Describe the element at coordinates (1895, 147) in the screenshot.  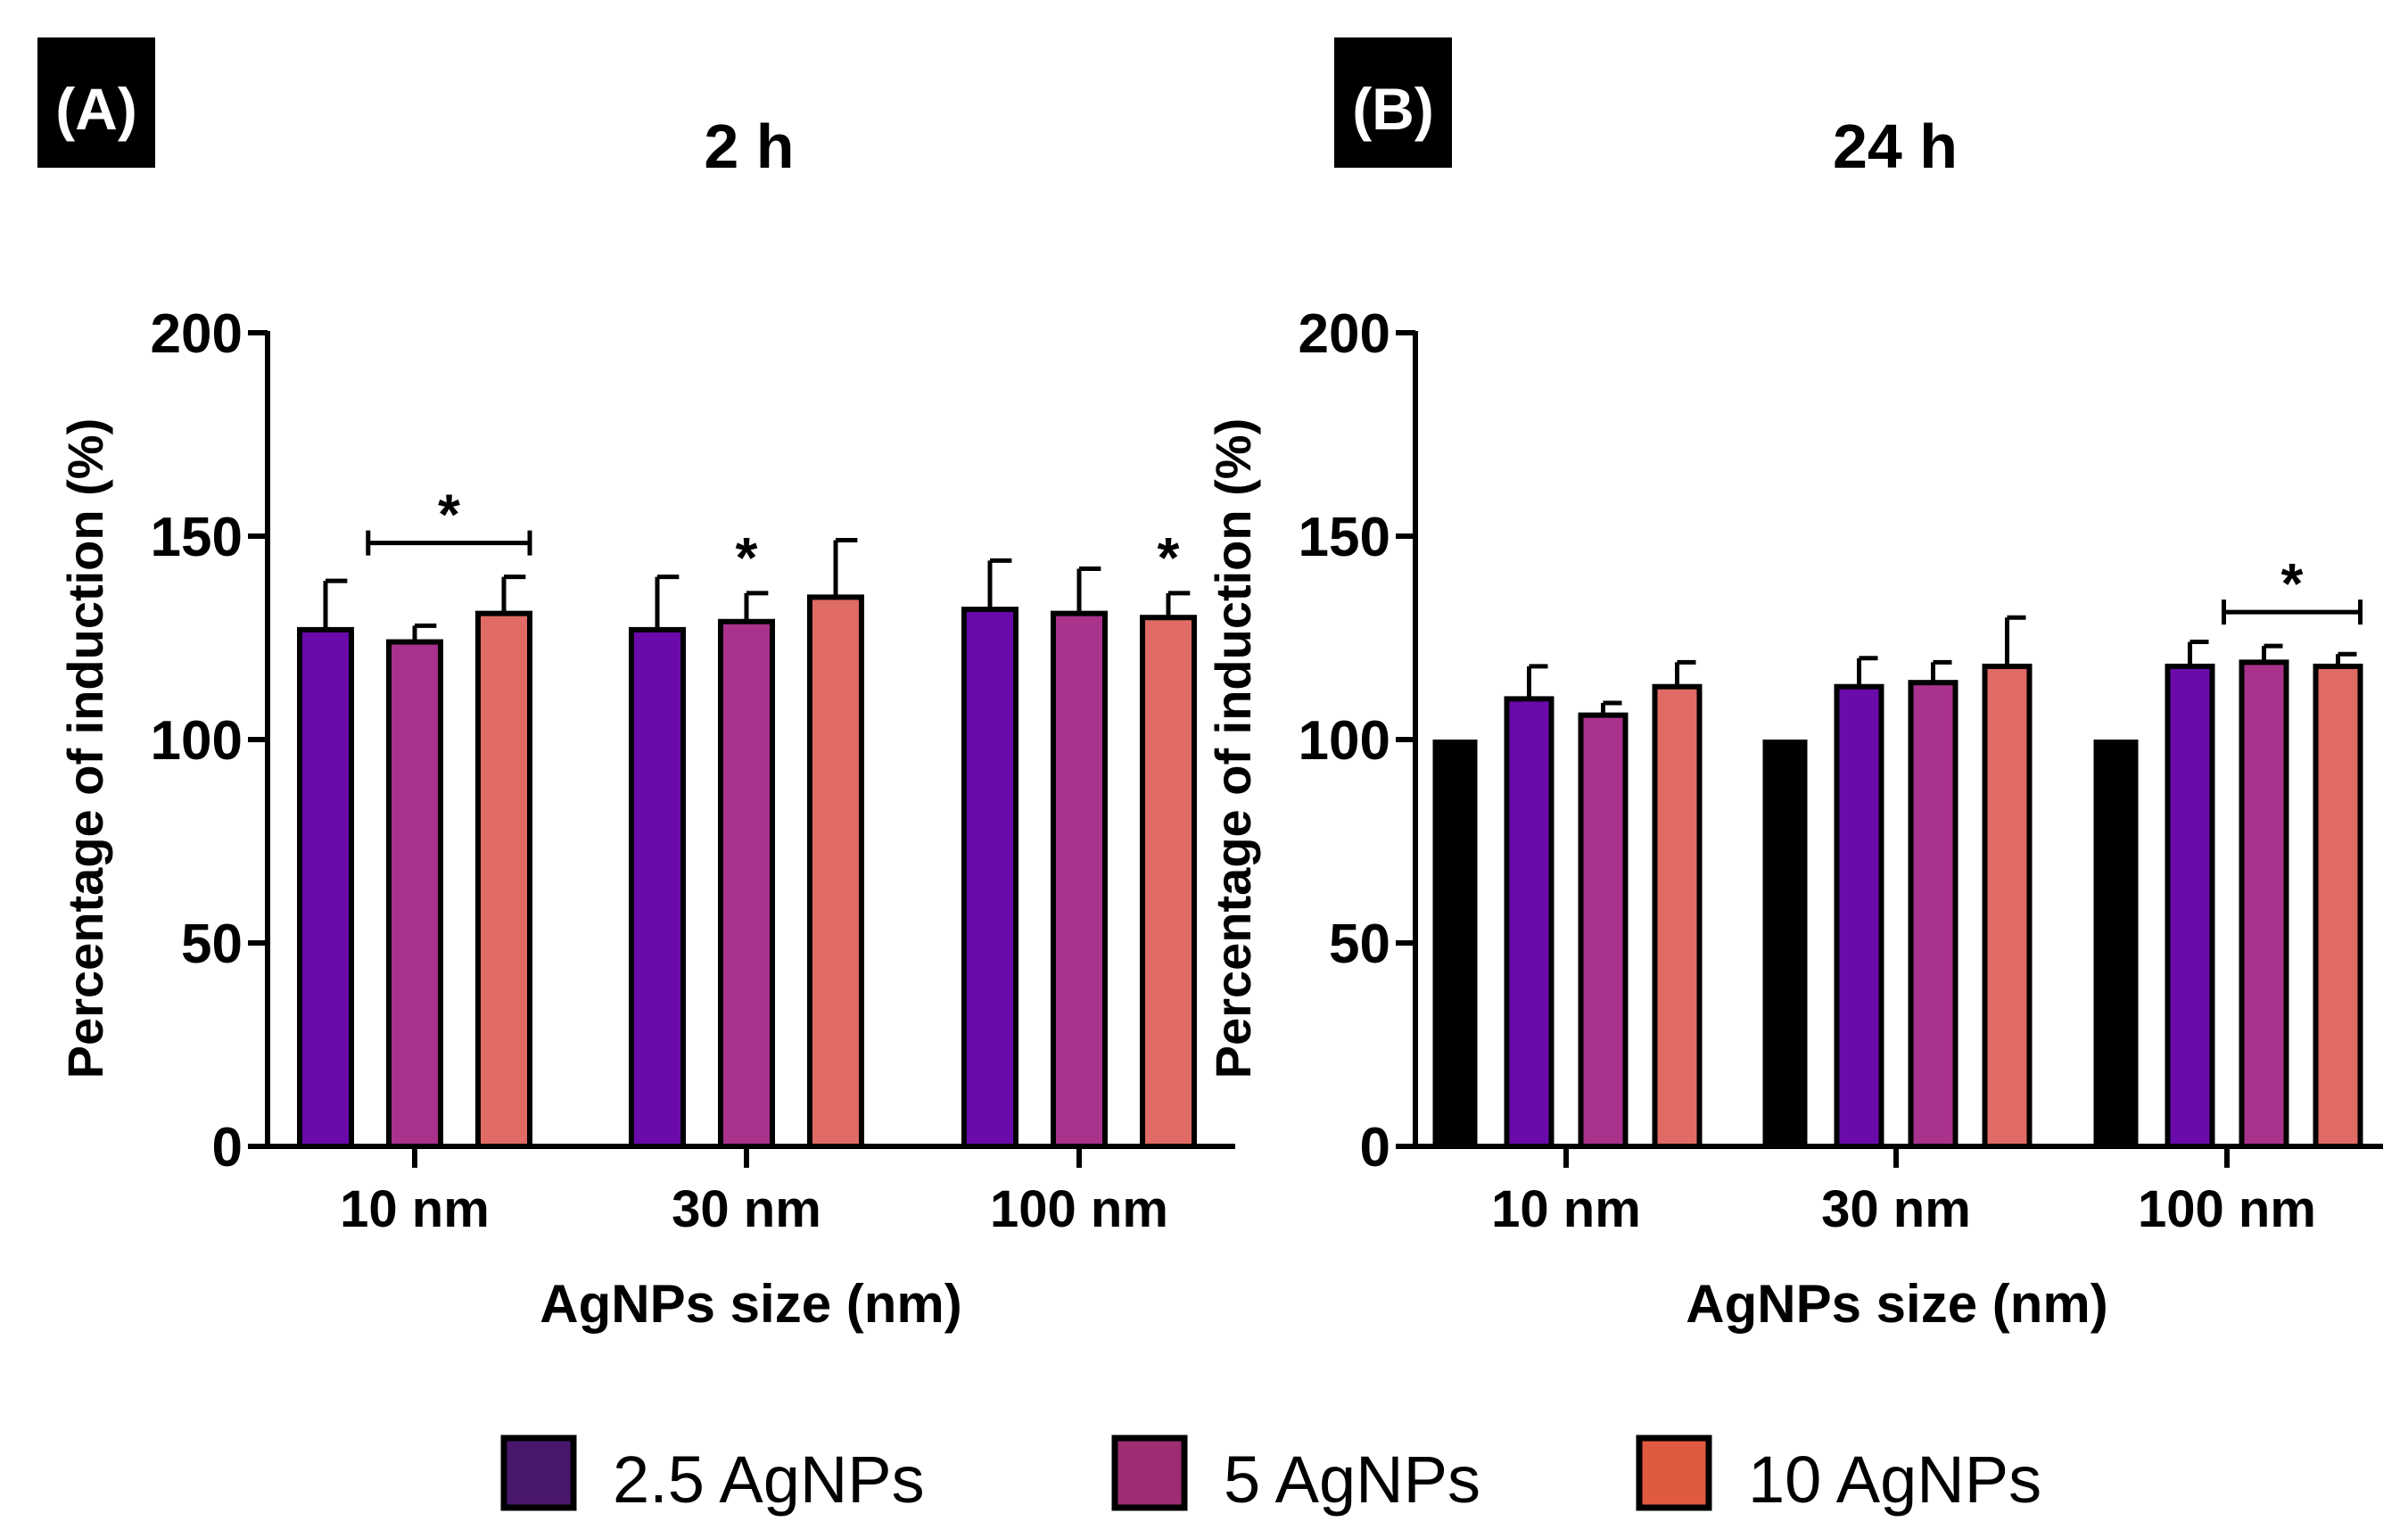
I see `chart-title: 24 h` at that location.